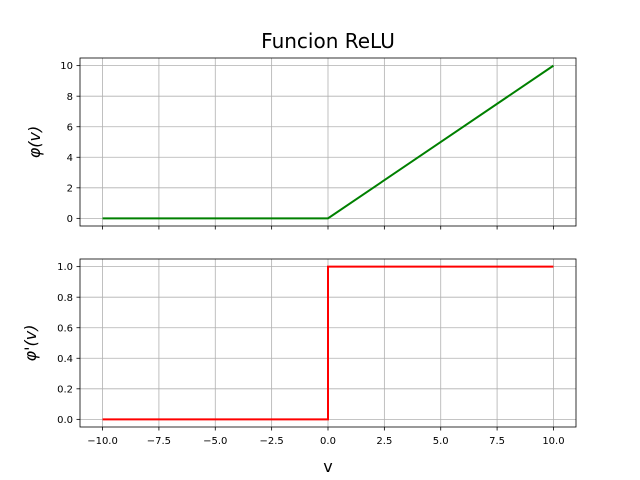  What do you see at coordinates (553, 441) in the screenshot?
I see `x-tick-label: 10.0` at bounding box center [553, 441].